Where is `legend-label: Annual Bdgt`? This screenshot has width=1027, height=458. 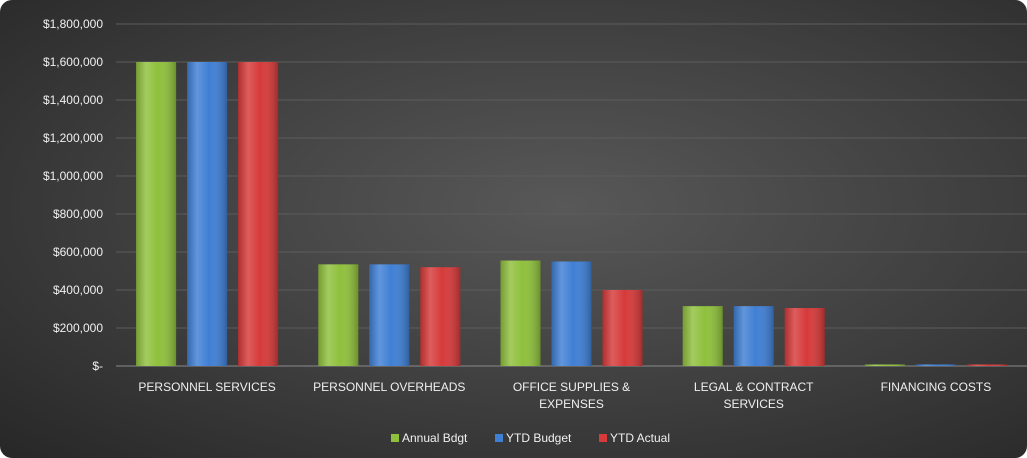 legend-label: Annual Bdgt is located at coordinates (435, 438).